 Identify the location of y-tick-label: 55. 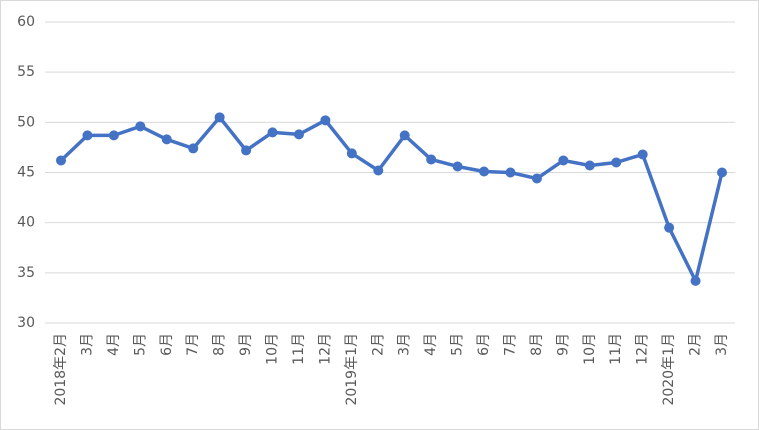
(26, 72).